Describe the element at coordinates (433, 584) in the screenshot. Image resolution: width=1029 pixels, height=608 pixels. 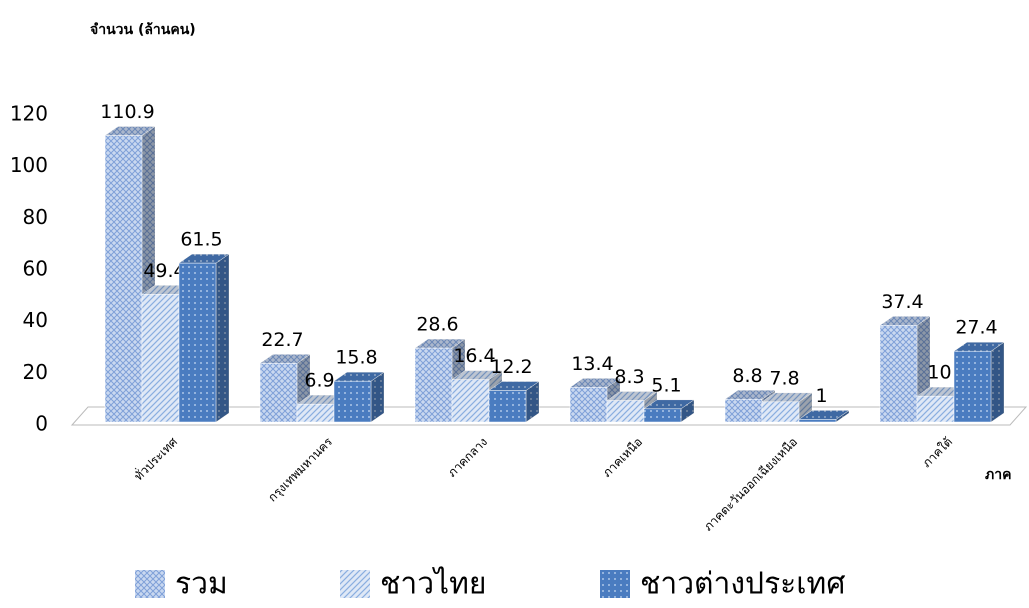
I see `legend-label: ชาวไทย` at that location.